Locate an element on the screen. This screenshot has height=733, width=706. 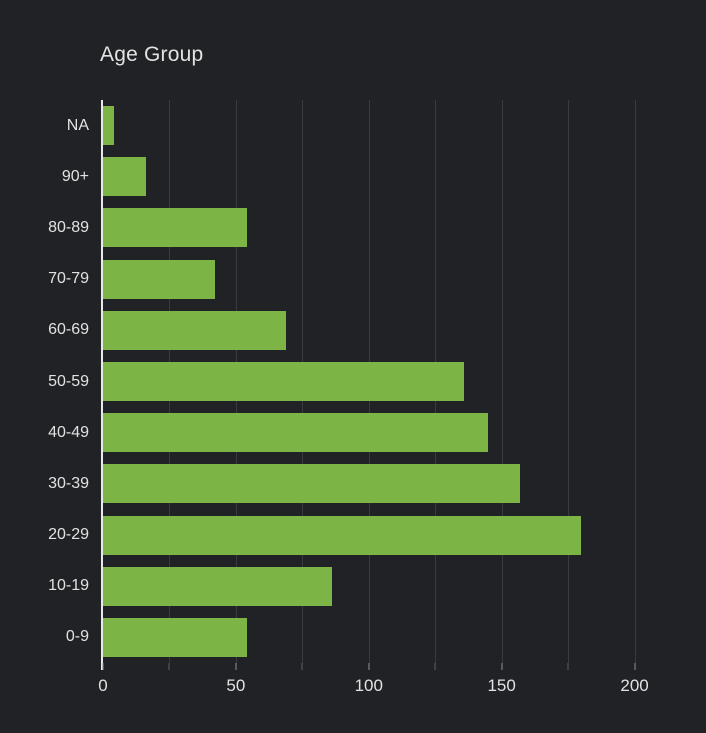
x-axis: 0 50 100 150 200 is located at coordinates (399, 684).